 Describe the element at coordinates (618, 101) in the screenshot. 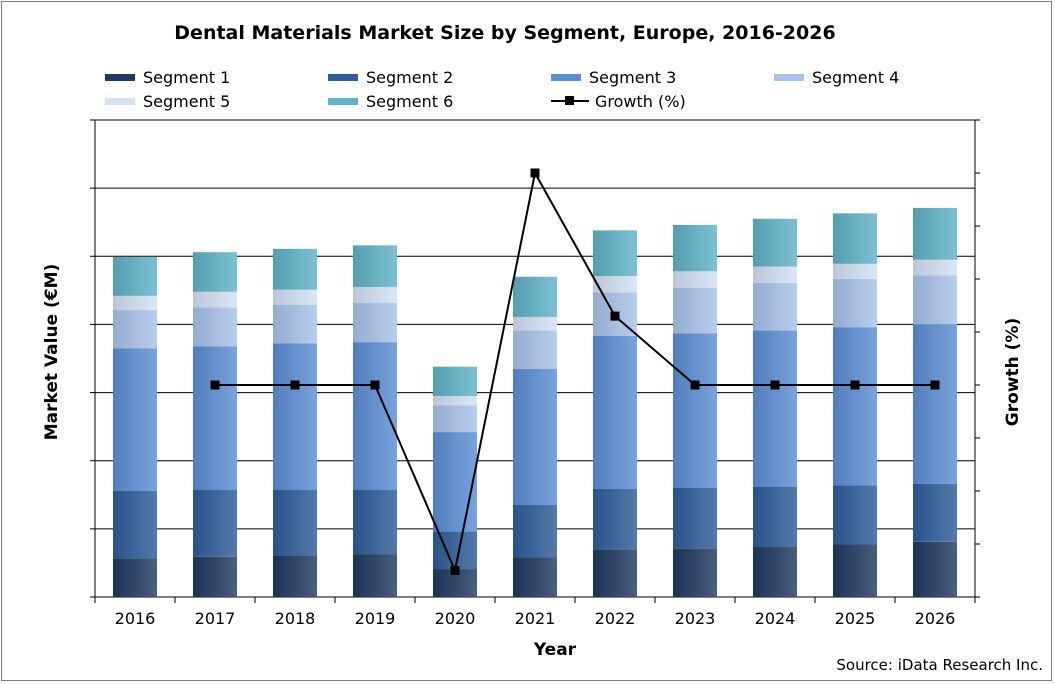

I see `legend-item-growth: Growth (%)` at that location.